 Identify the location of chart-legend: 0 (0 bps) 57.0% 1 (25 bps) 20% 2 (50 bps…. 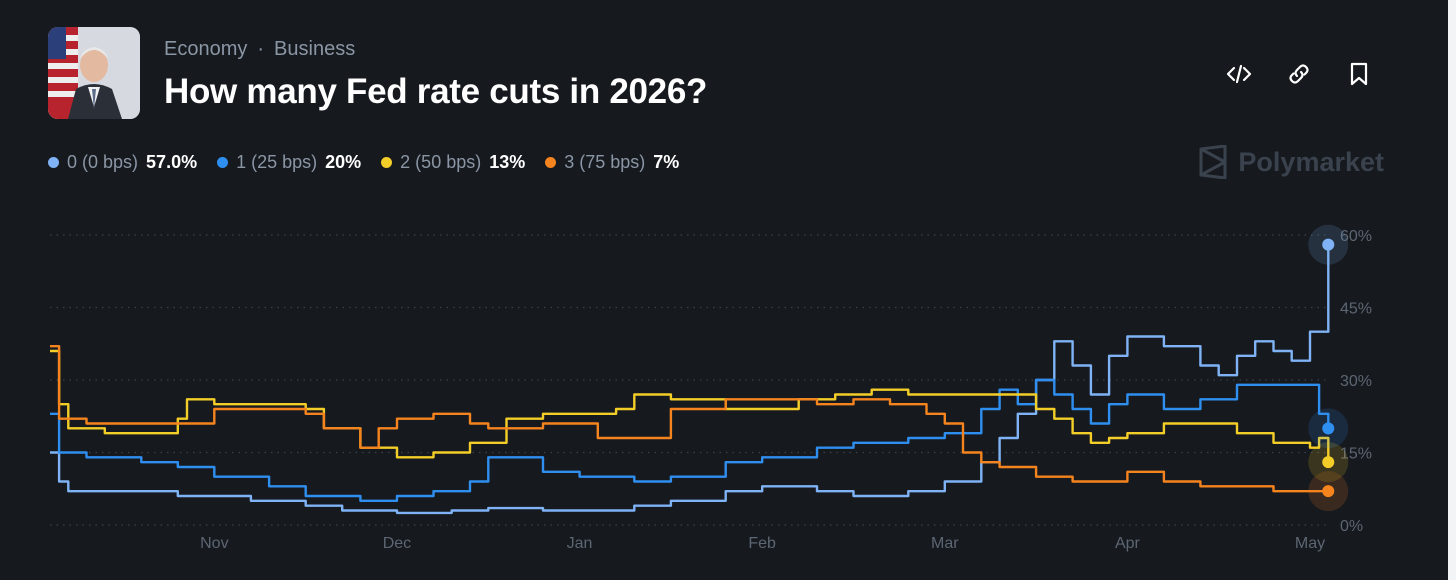
(363, 162).